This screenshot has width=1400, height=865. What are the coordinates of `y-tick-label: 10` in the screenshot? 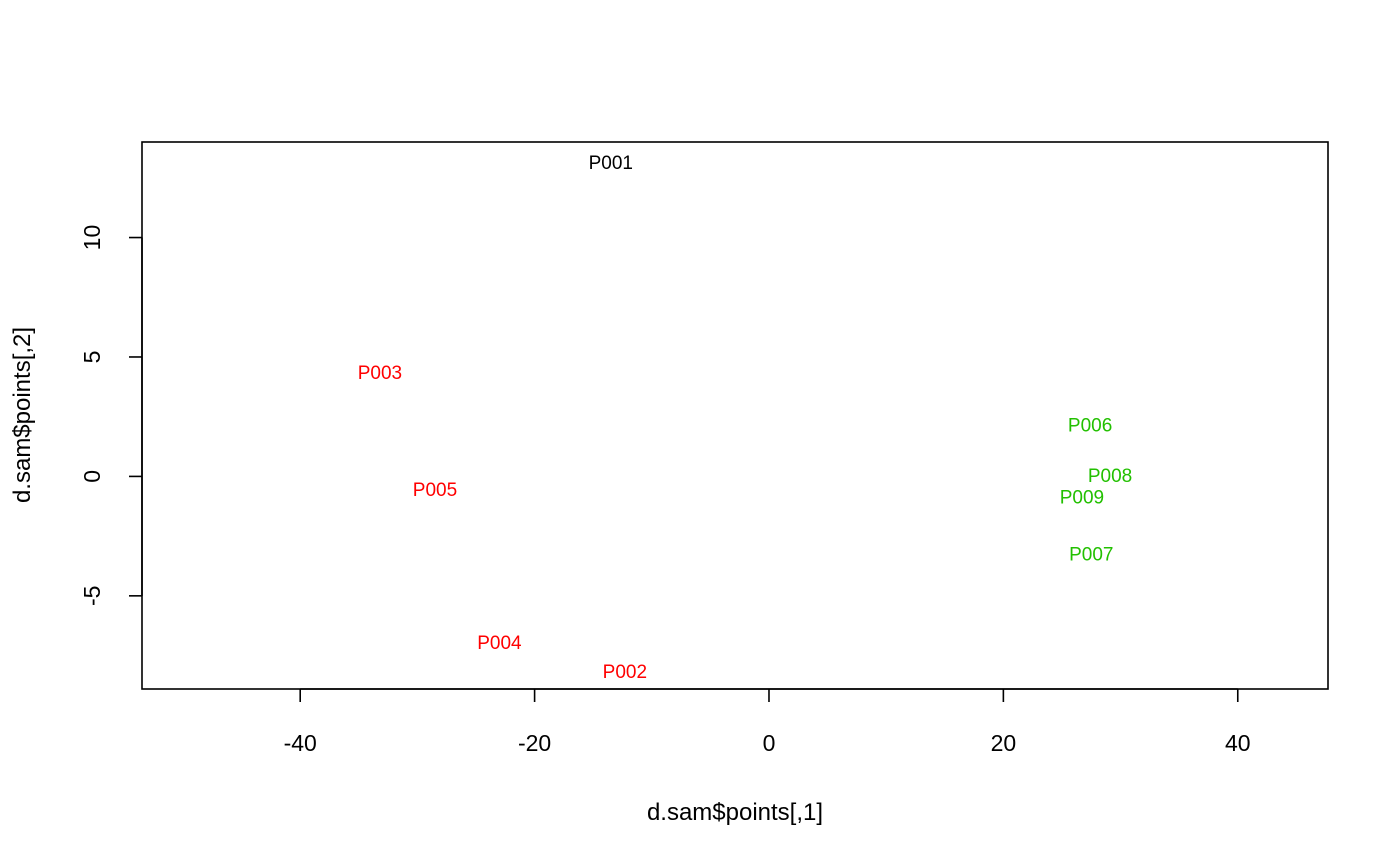 It's located at (92, 238).